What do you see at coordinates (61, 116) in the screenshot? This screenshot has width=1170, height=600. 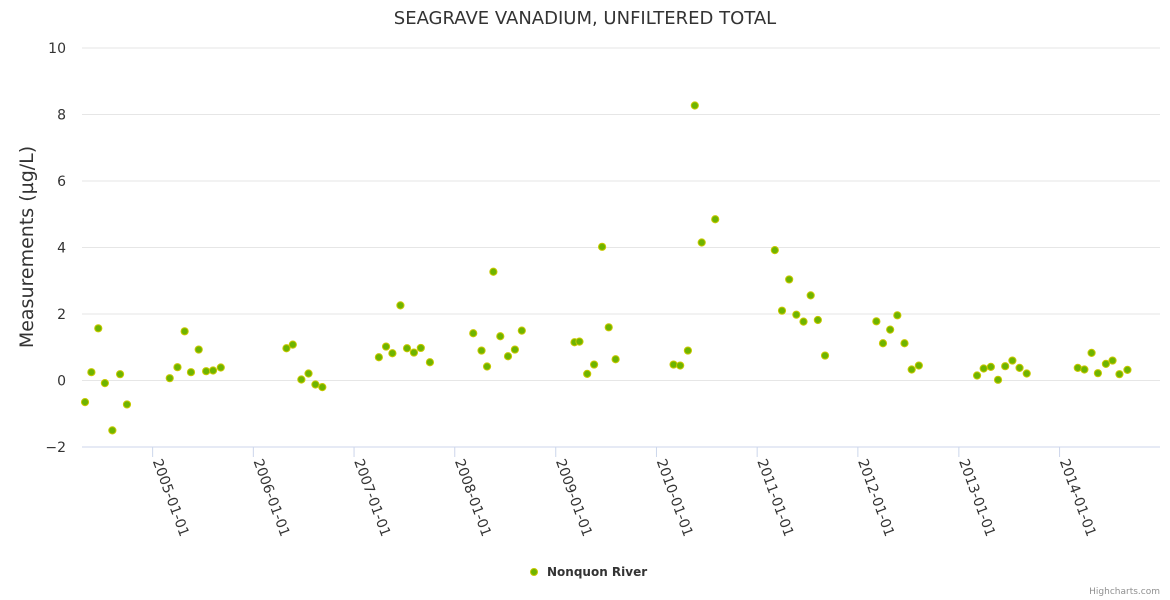 I see `y-tick-label: 8` at bounding box center [61, 116].